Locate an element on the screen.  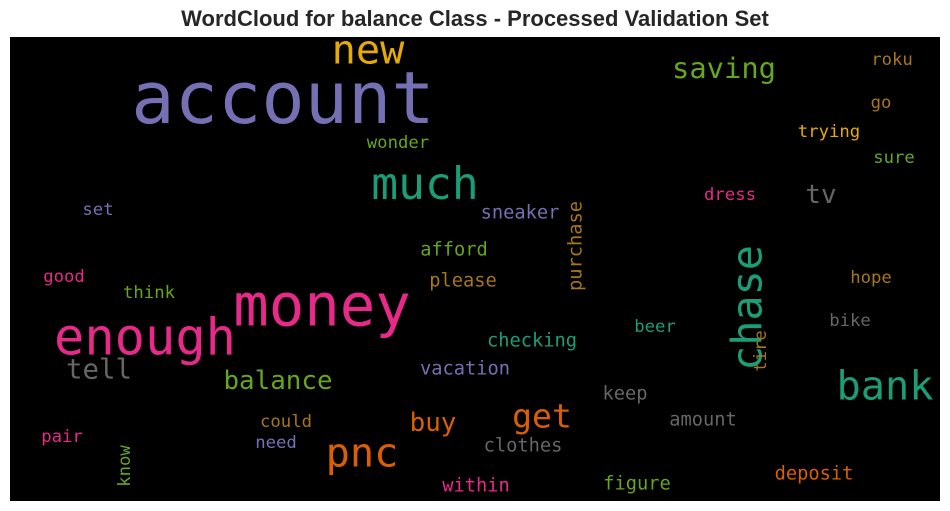
word-amount: amount is located at coordinates (703, 420).